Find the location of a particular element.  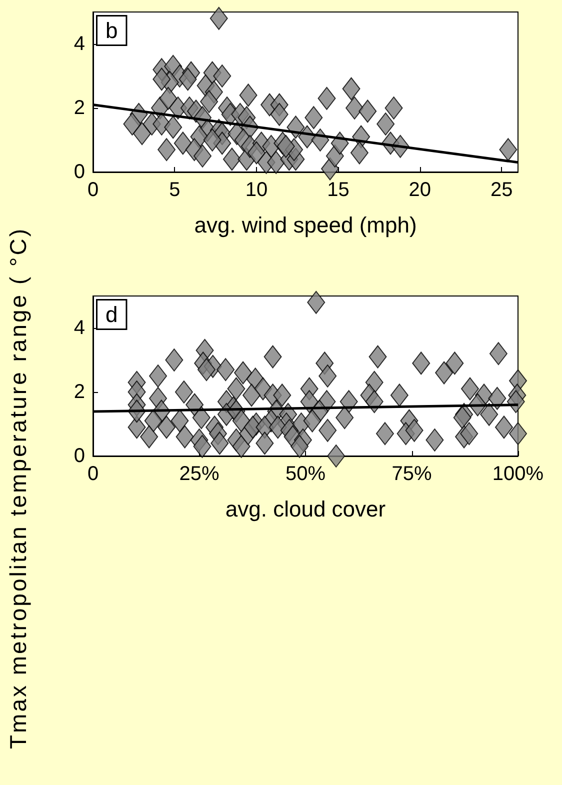

x-axis-title: avg. cloud cover is located at coordinates (305, 509).